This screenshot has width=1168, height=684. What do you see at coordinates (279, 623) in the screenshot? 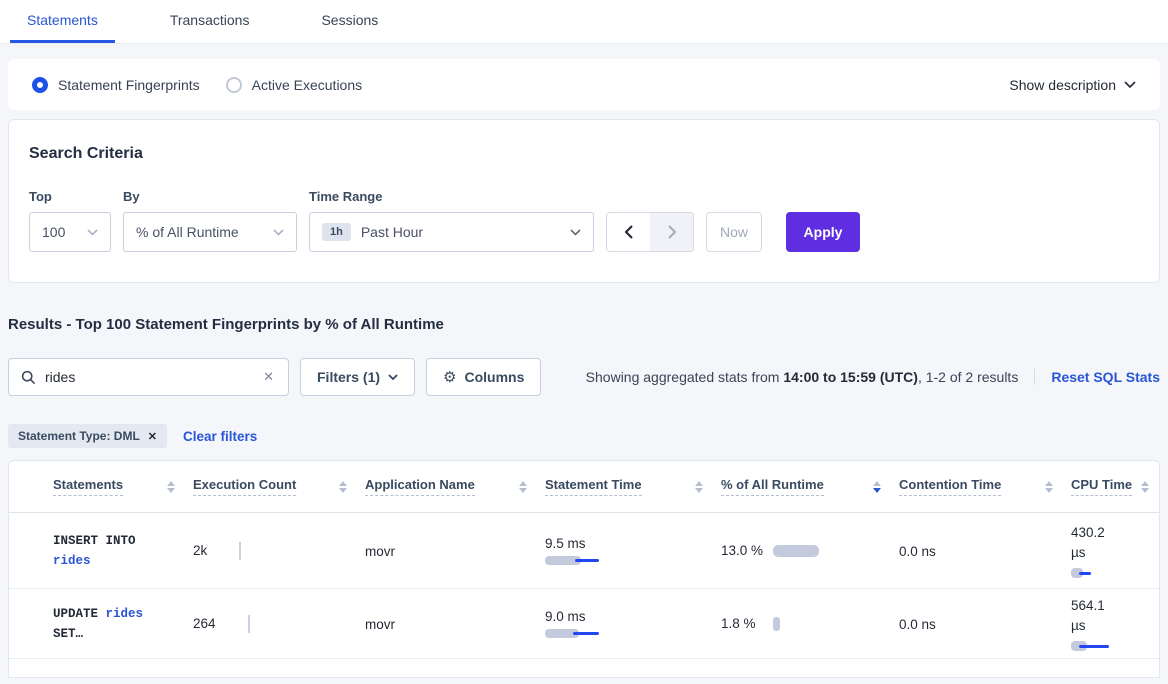
I see `execution-count-cell: 264` at bounding box center [279, 623].